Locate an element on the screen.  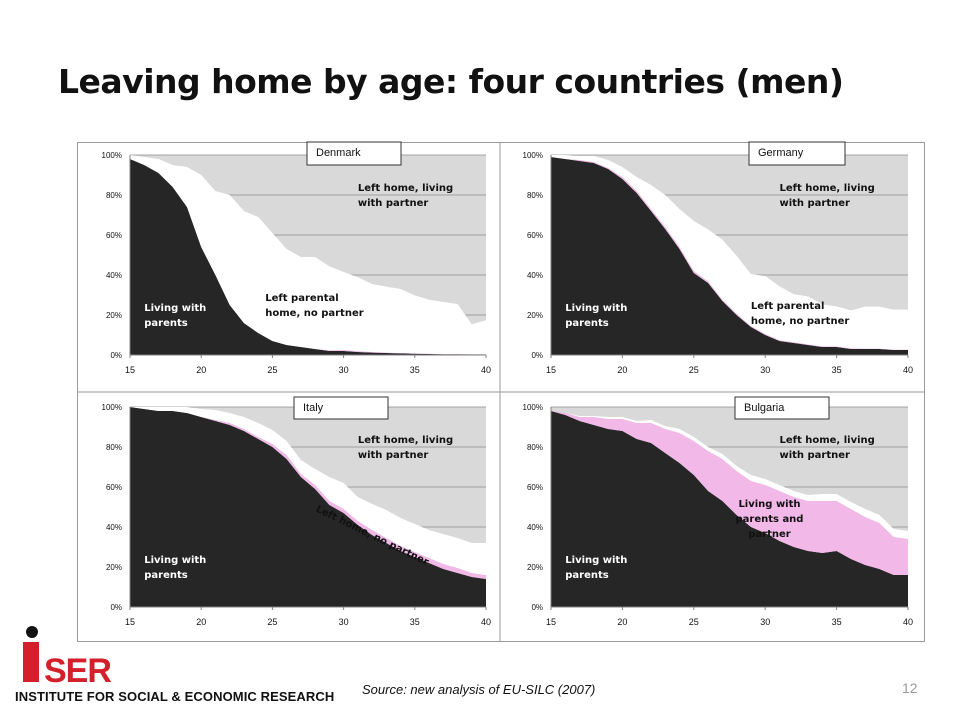
page-number: 12 is located at coordinates (910, 688).